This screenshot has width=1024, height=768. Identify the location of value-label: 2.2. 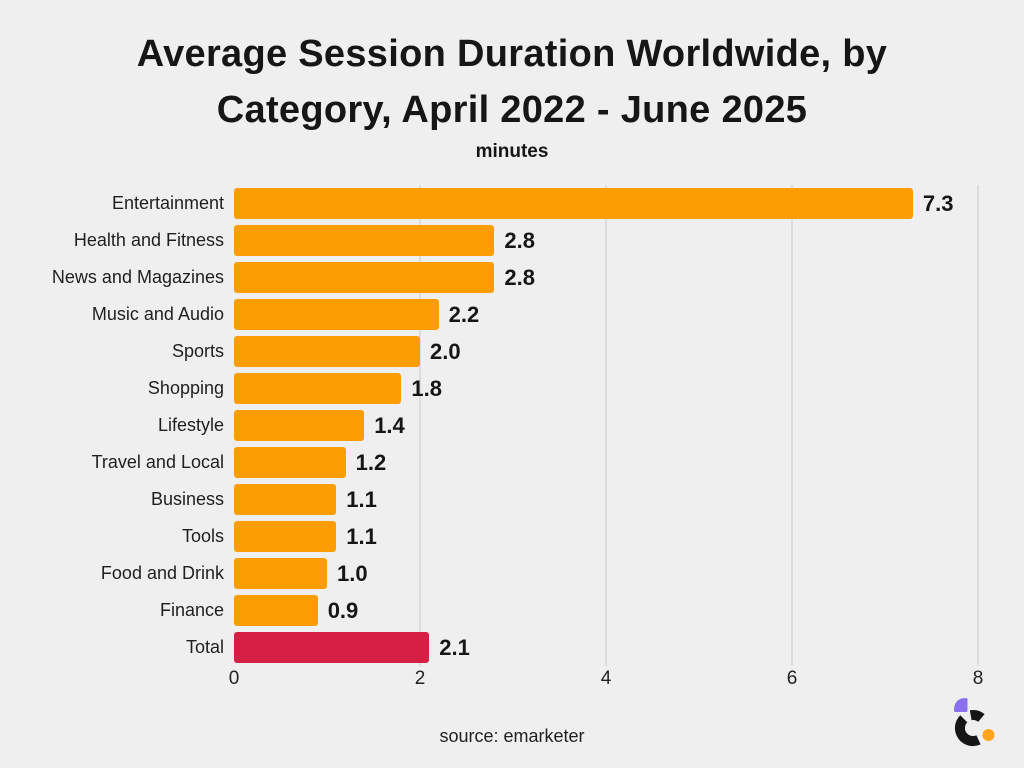
(464, 314).